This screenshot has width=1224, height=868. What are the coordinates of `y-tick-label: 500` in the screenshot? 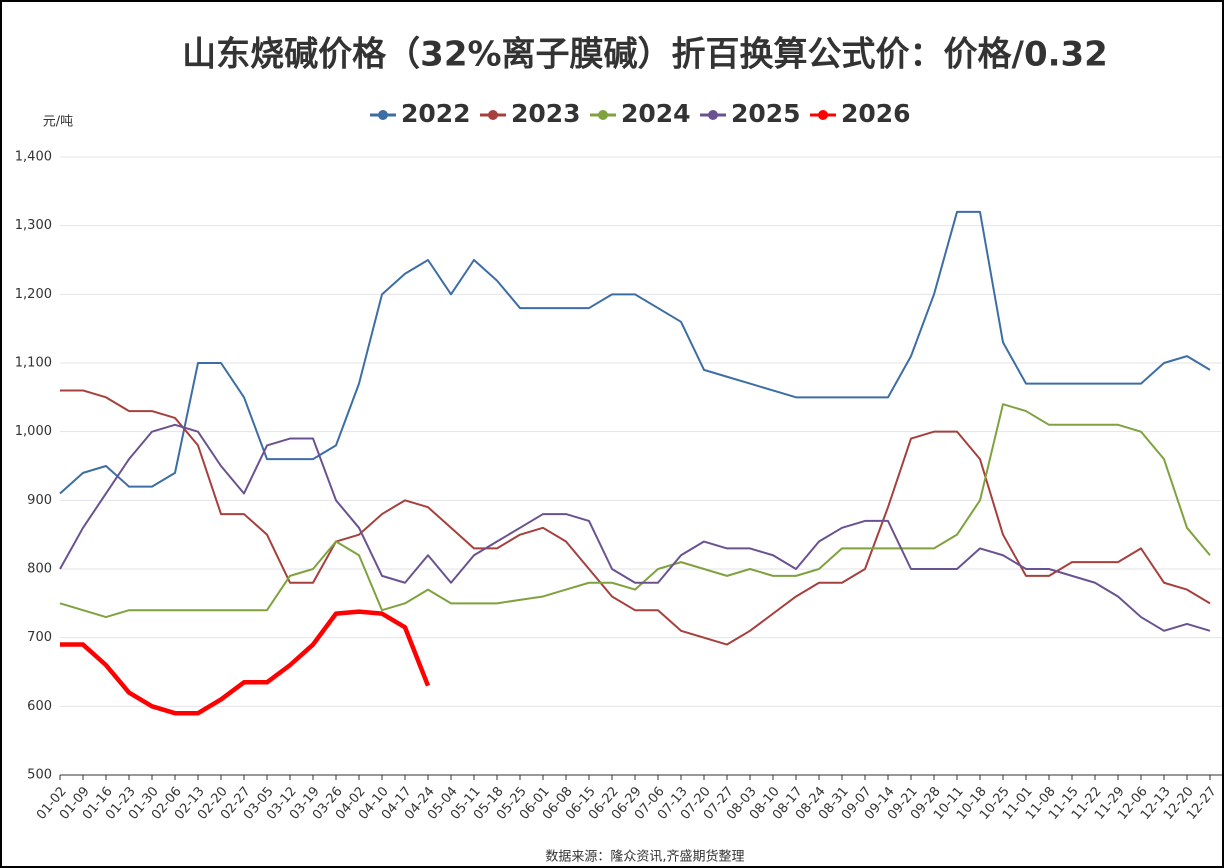 It's located at (39, 775).